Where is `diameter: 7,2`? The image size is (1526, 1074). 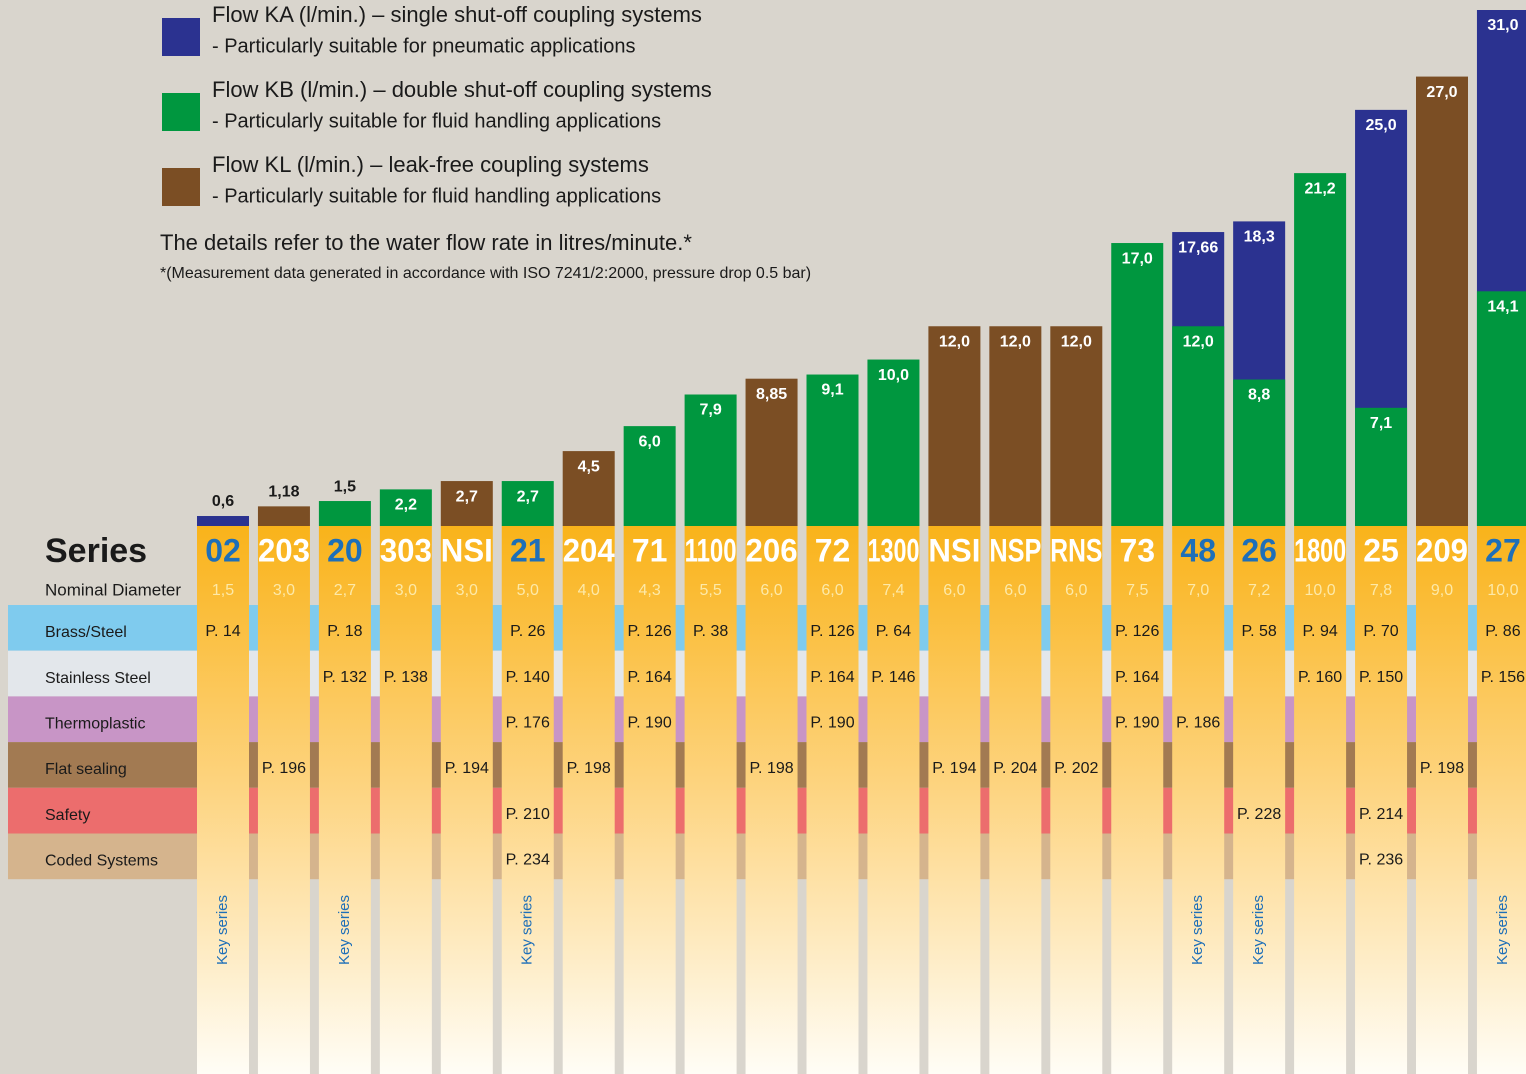 diameter: 7,2 is located at coordinates (1259, 590).